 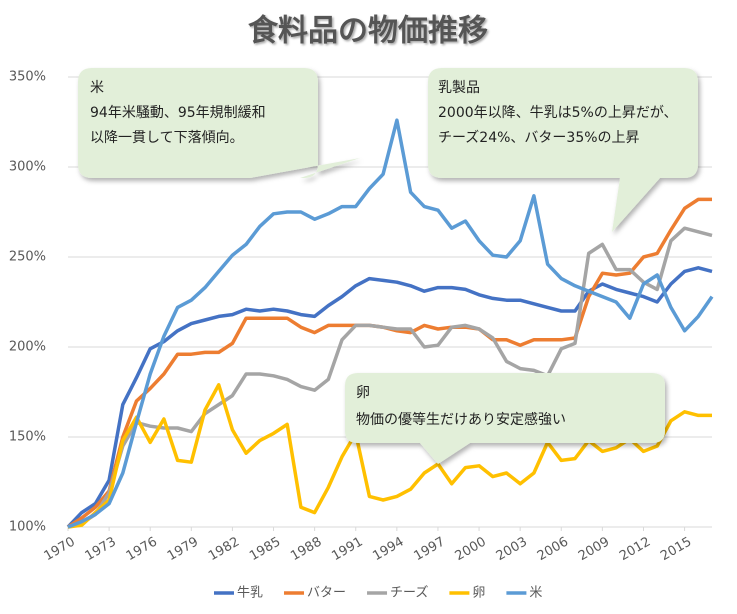 I want to click on chart-title: 食料品の物価推移, so click(x=368, y=31).